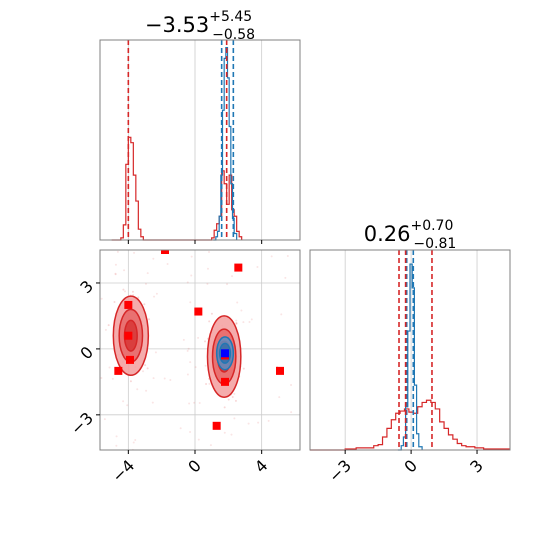 Image resolution: width=550 pixels, height=550 pixels. What do you see at coordinates (86, 353) in the screenshot?
I see `y-tick-label: 0` at bounding box center [86, 353].